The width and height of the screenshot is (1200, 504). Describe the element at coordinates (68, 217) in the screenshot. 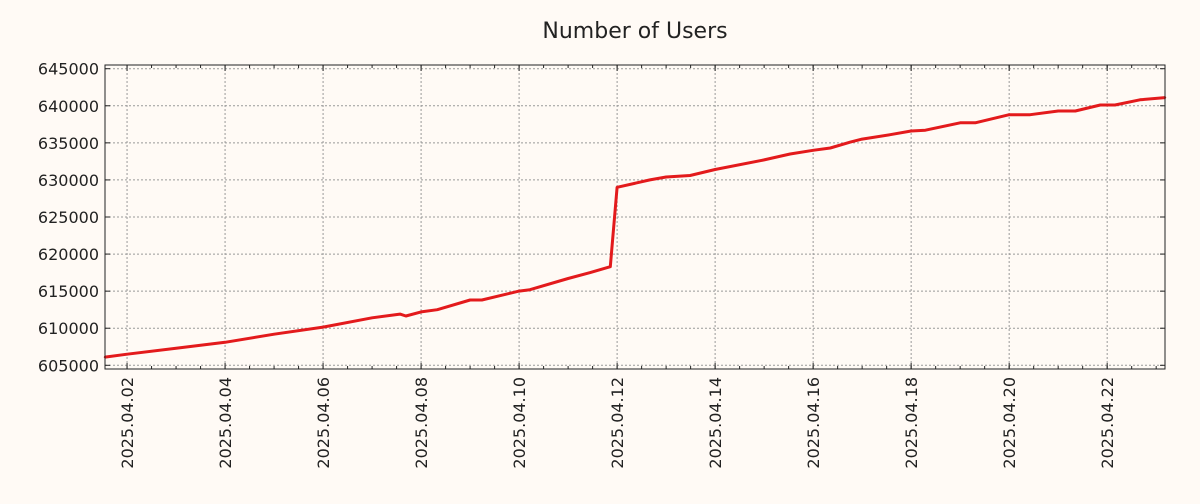

I see `y-tick-label: 625000` at that location.